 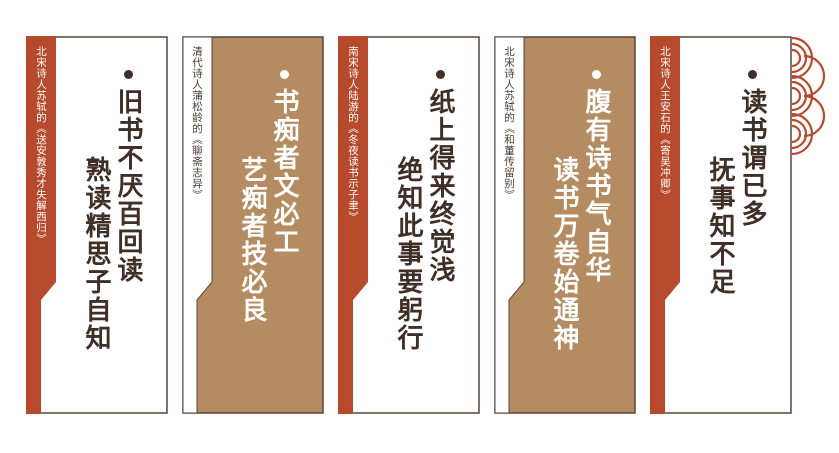 What do you see at coordinates (284, 172) in the screenshot?
I see `quote-line-1: 书痴者文必工` at bounding box center [284, 172].